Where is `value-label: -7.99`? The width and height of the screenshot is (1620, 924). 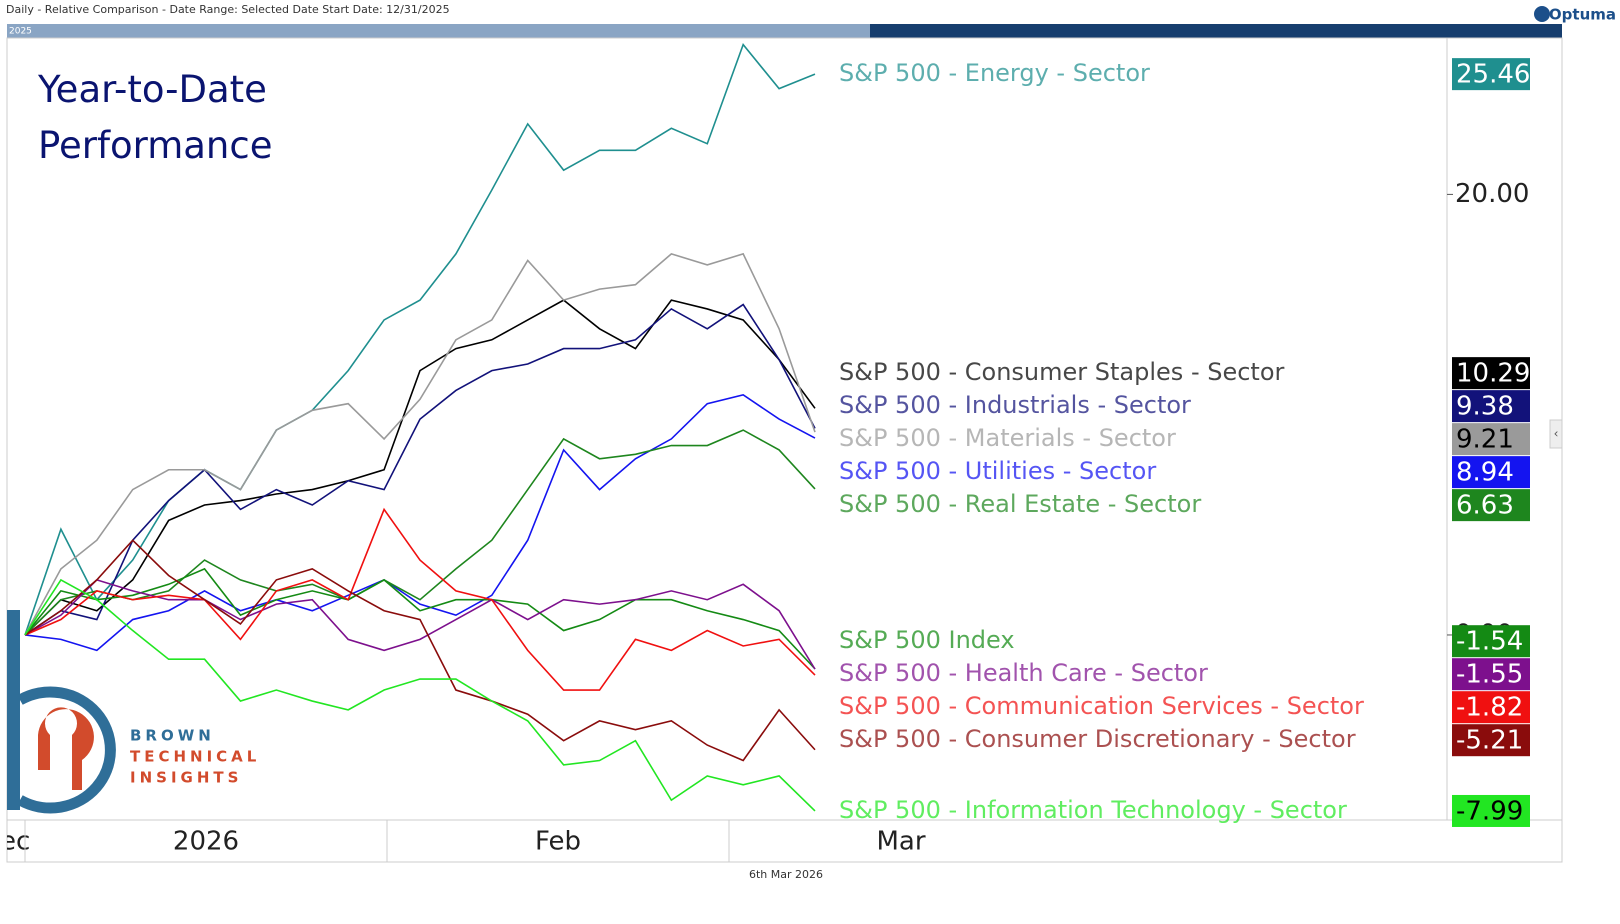 value-label: -7.99 is located at coordinates (1489, 811).